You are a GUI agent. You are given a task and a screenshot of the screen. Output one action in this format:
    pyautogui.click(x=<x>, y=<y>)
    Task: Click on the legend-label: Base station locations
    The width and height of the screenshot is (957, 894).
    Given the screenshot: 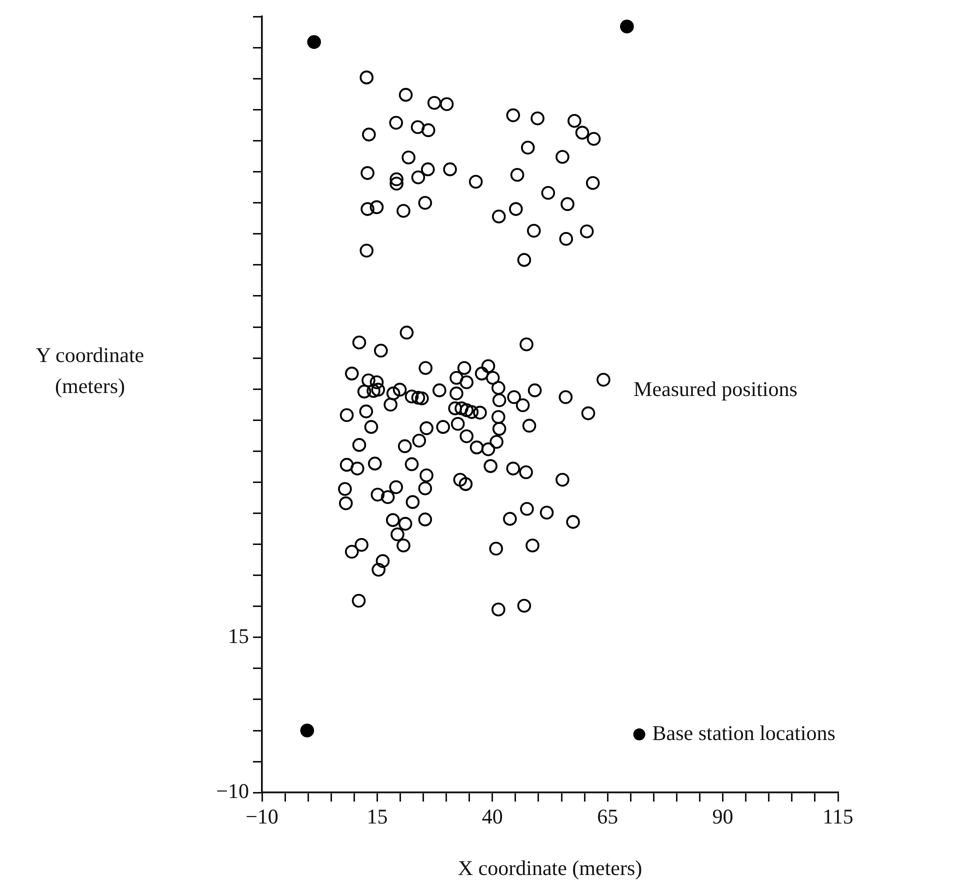 What is the action you would take?
    pyautogui.click(x=744, y=732)
    